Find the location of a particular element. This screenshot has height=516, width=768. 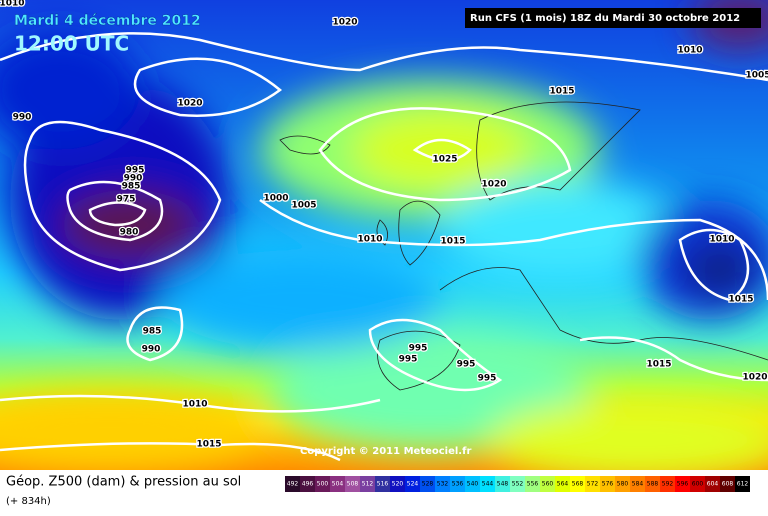

legend-label: 540 is located at coordinates (473, 484).